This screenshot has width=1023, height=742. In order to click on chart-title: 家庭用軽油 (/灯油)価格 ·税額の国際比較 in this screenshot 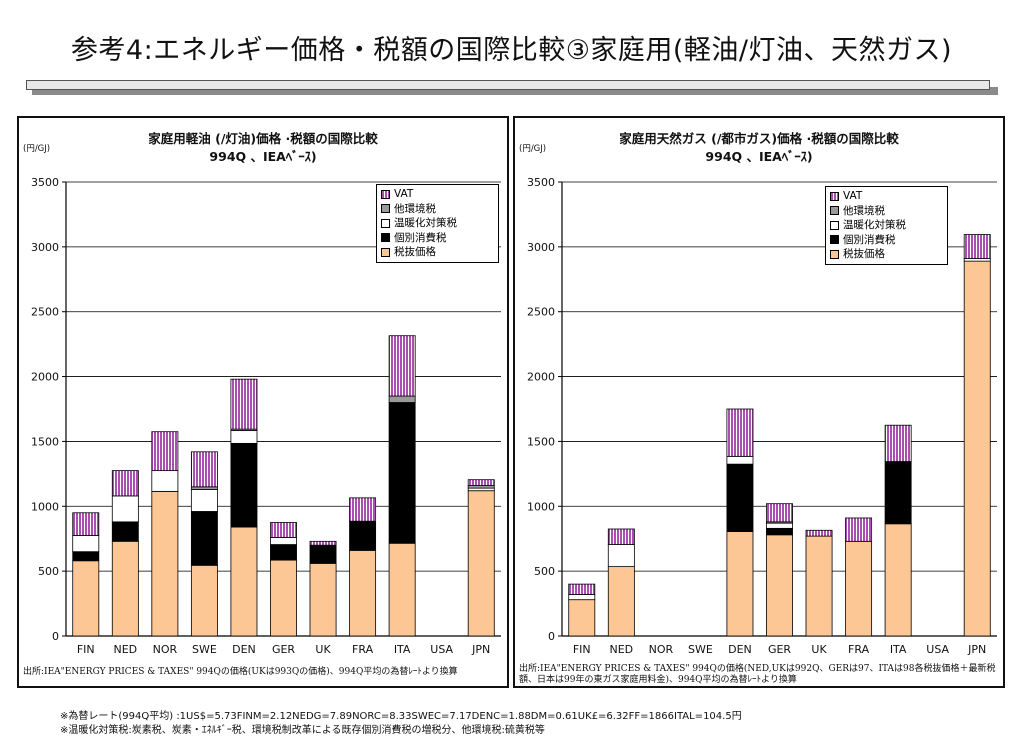, I will do `click(263, 138)`.